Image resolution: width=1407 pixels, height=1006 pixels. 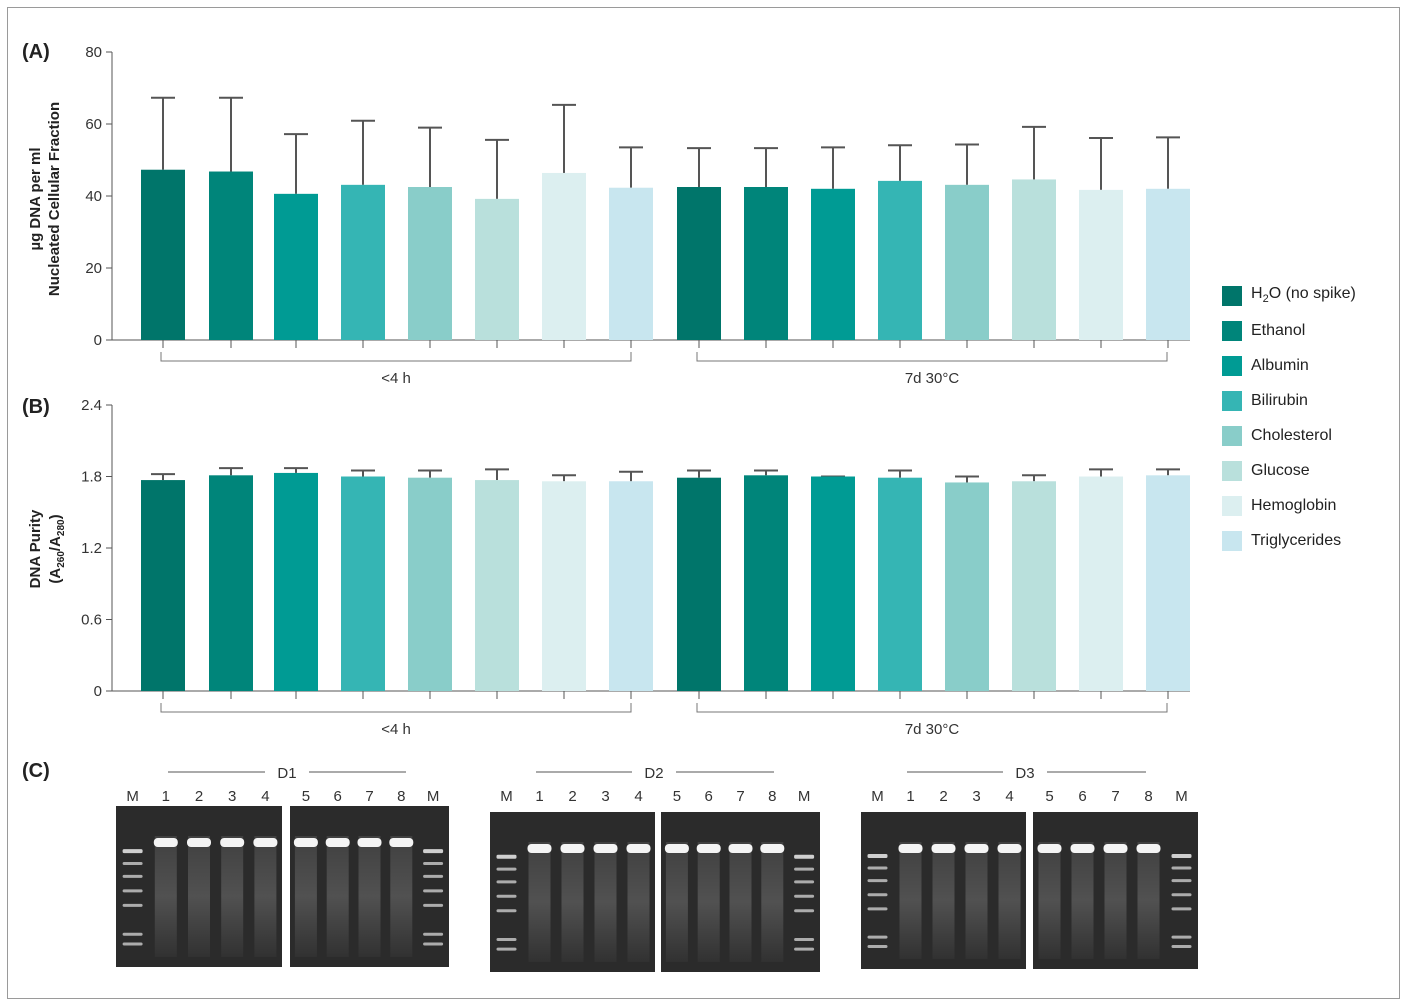 I want to click on y-tick-label: 80, so click(x=93, y=52).